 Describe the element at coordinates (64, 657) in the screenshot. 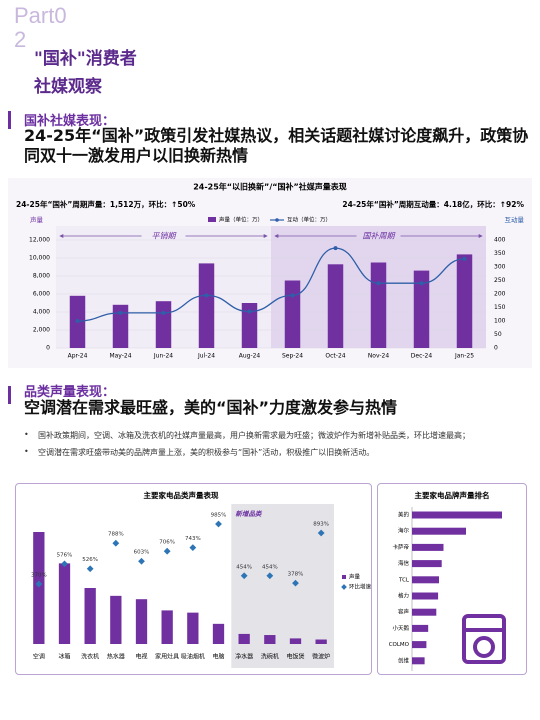

I see `x-tick-label: 冰箱` at that location.